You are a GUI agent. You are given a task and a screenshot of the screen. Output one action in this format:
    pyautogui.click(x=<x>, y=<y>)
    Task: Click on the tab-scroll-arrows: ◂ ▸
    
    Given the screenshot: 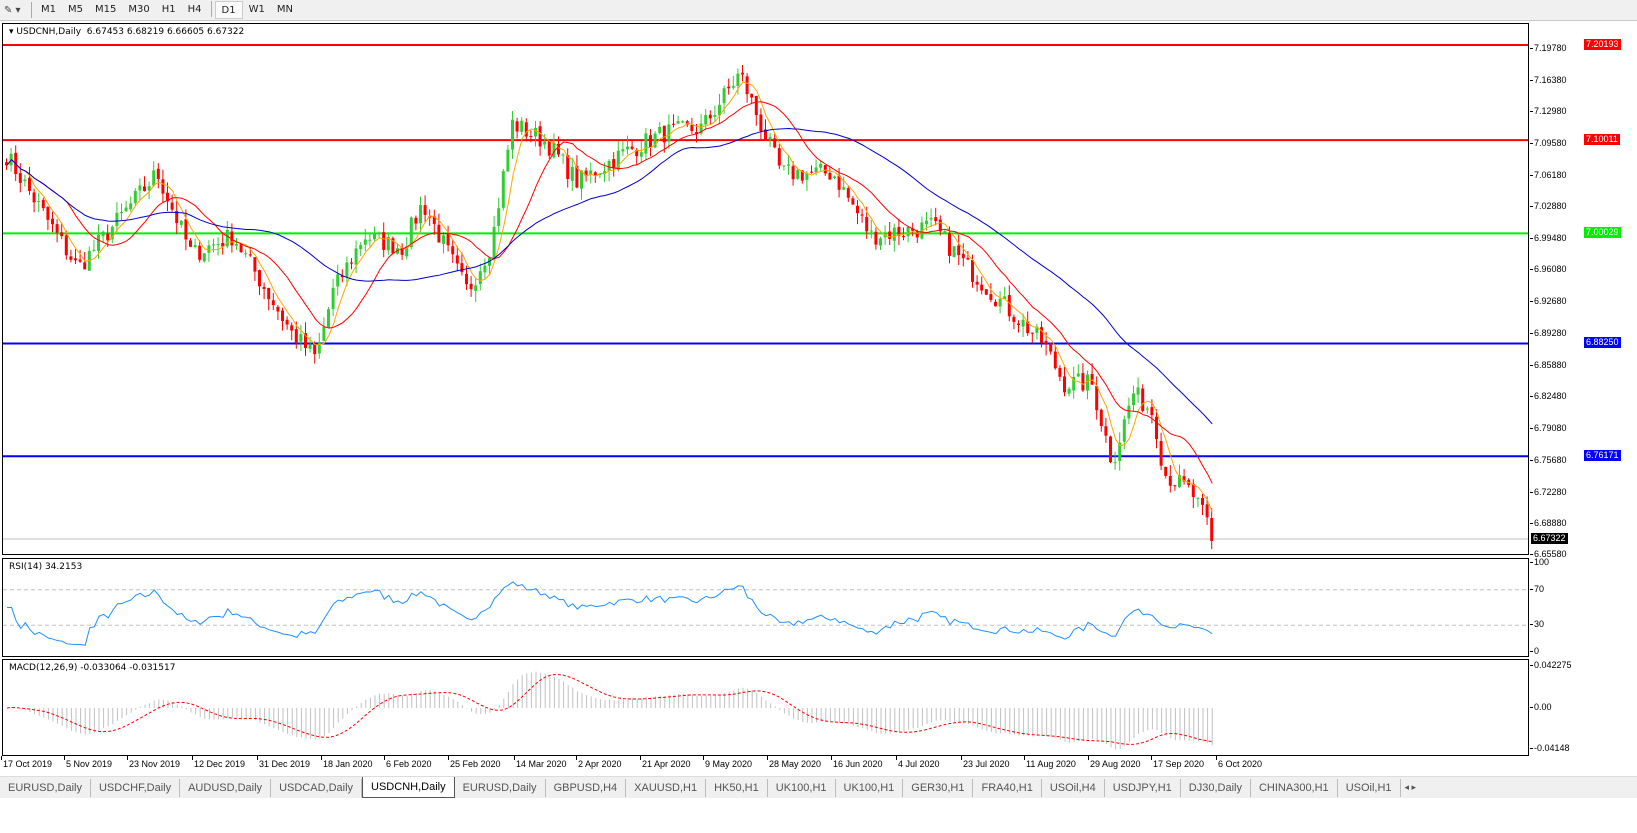 What is the action you would take?
    pyautogui.click(x=1410, y=787)
    